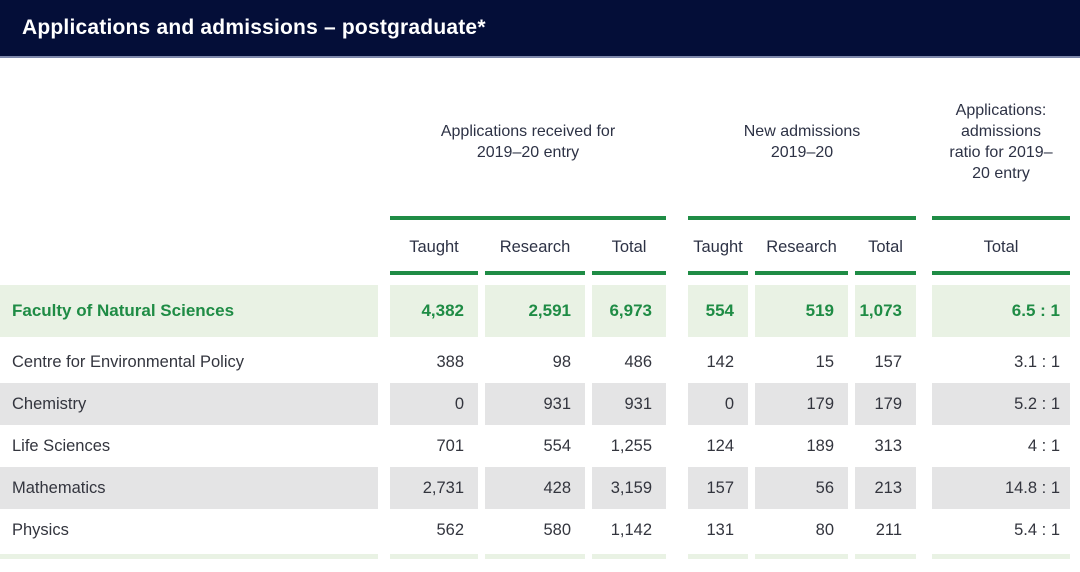 Image resolution: width=1080 pixels, height=572 pixels. Describe the element at coordinates (1001, 249) in the screenshot. I see `column-header-ratio-total: Total` at that location.